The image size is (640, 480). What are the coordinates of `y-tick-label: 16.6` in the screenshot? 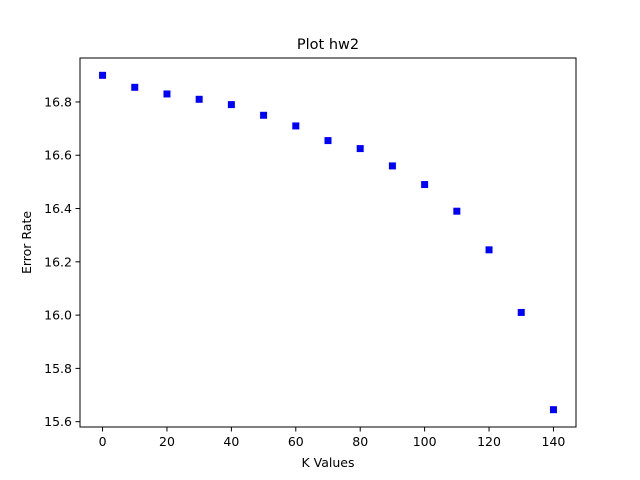 It's located at (58, 155).